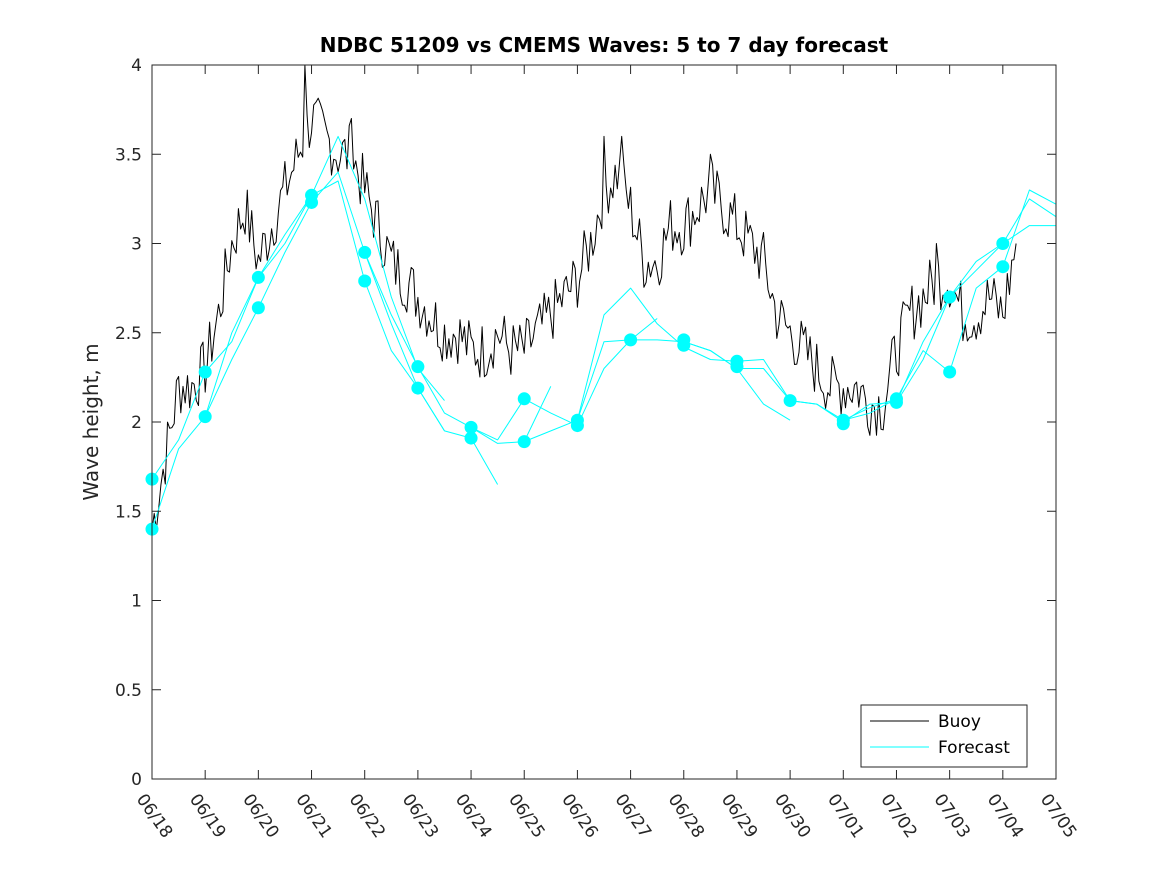 The height and width of the screenshot is (875, 1167). Describe the element at coordinates (128, 691) in the screenshot. I see `y-tick-label: 0.5` at that location.